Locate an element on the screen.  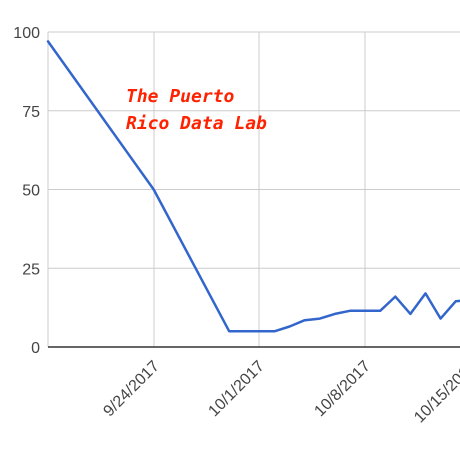
x-tick-label: 9/24/2017 is located at coordinates (131, 389).